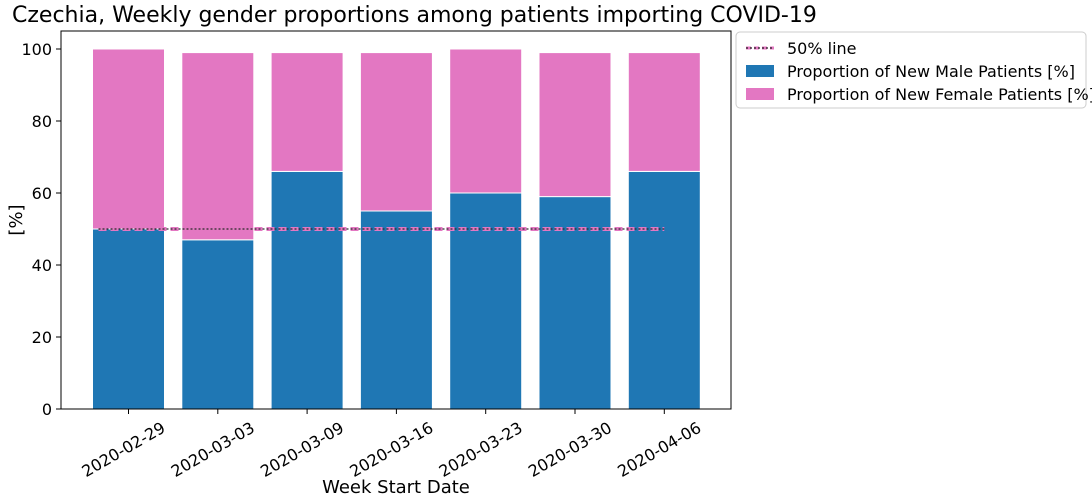 This screenshot has height=502, width=1092. I want to click on x-tick-label-2020-03-16: 2020-03-16, so click(391, 449).